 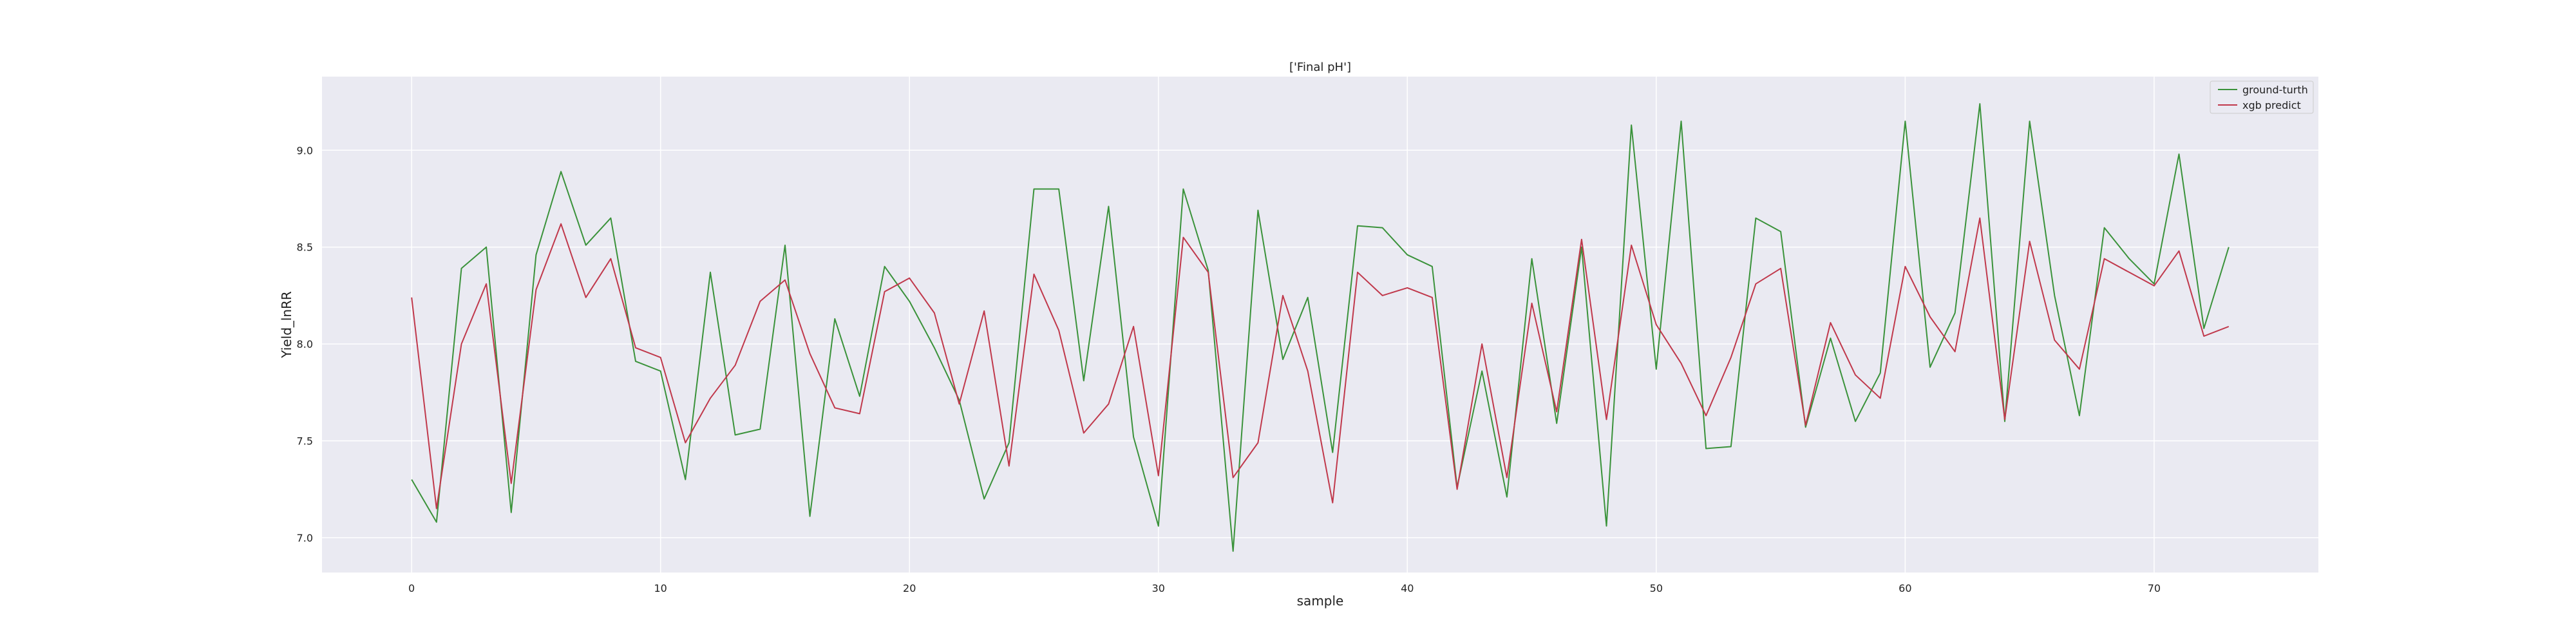 I want to click on y-tick-label: 9.0, so click(x=305, y=150).